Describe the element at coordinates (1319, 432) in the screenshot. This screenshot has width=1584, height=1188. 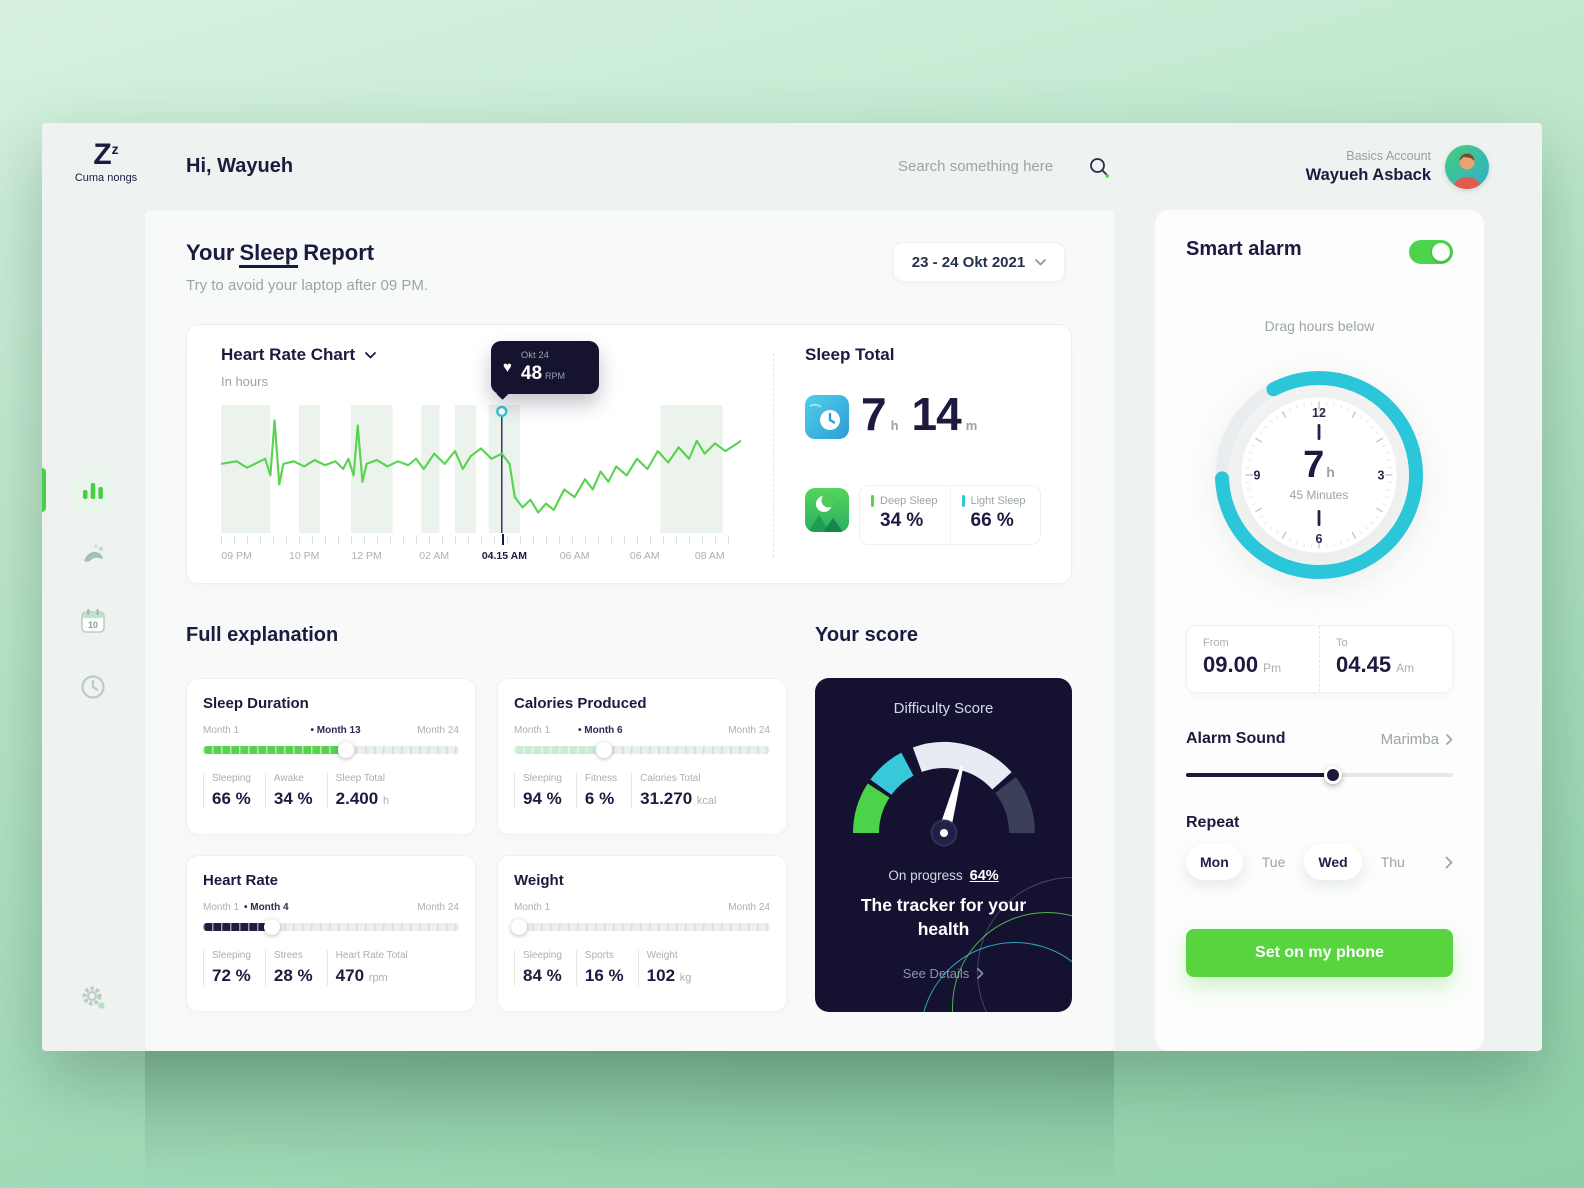
I see `clock-hand-top` at that location.